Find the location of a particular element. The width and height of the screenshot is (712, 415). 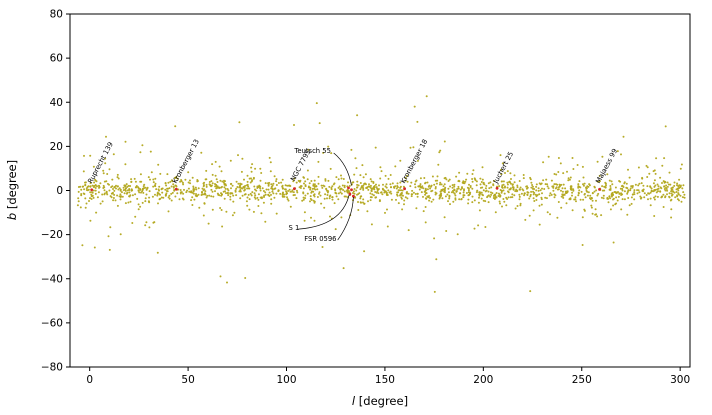

x-tick-label: 250 is located at coordinates (582, 380).